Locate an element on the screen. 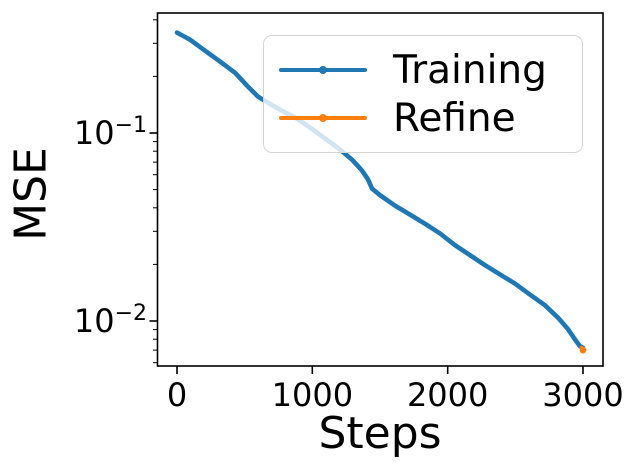  refine-marker-icon is located at coordinates (323, 118).